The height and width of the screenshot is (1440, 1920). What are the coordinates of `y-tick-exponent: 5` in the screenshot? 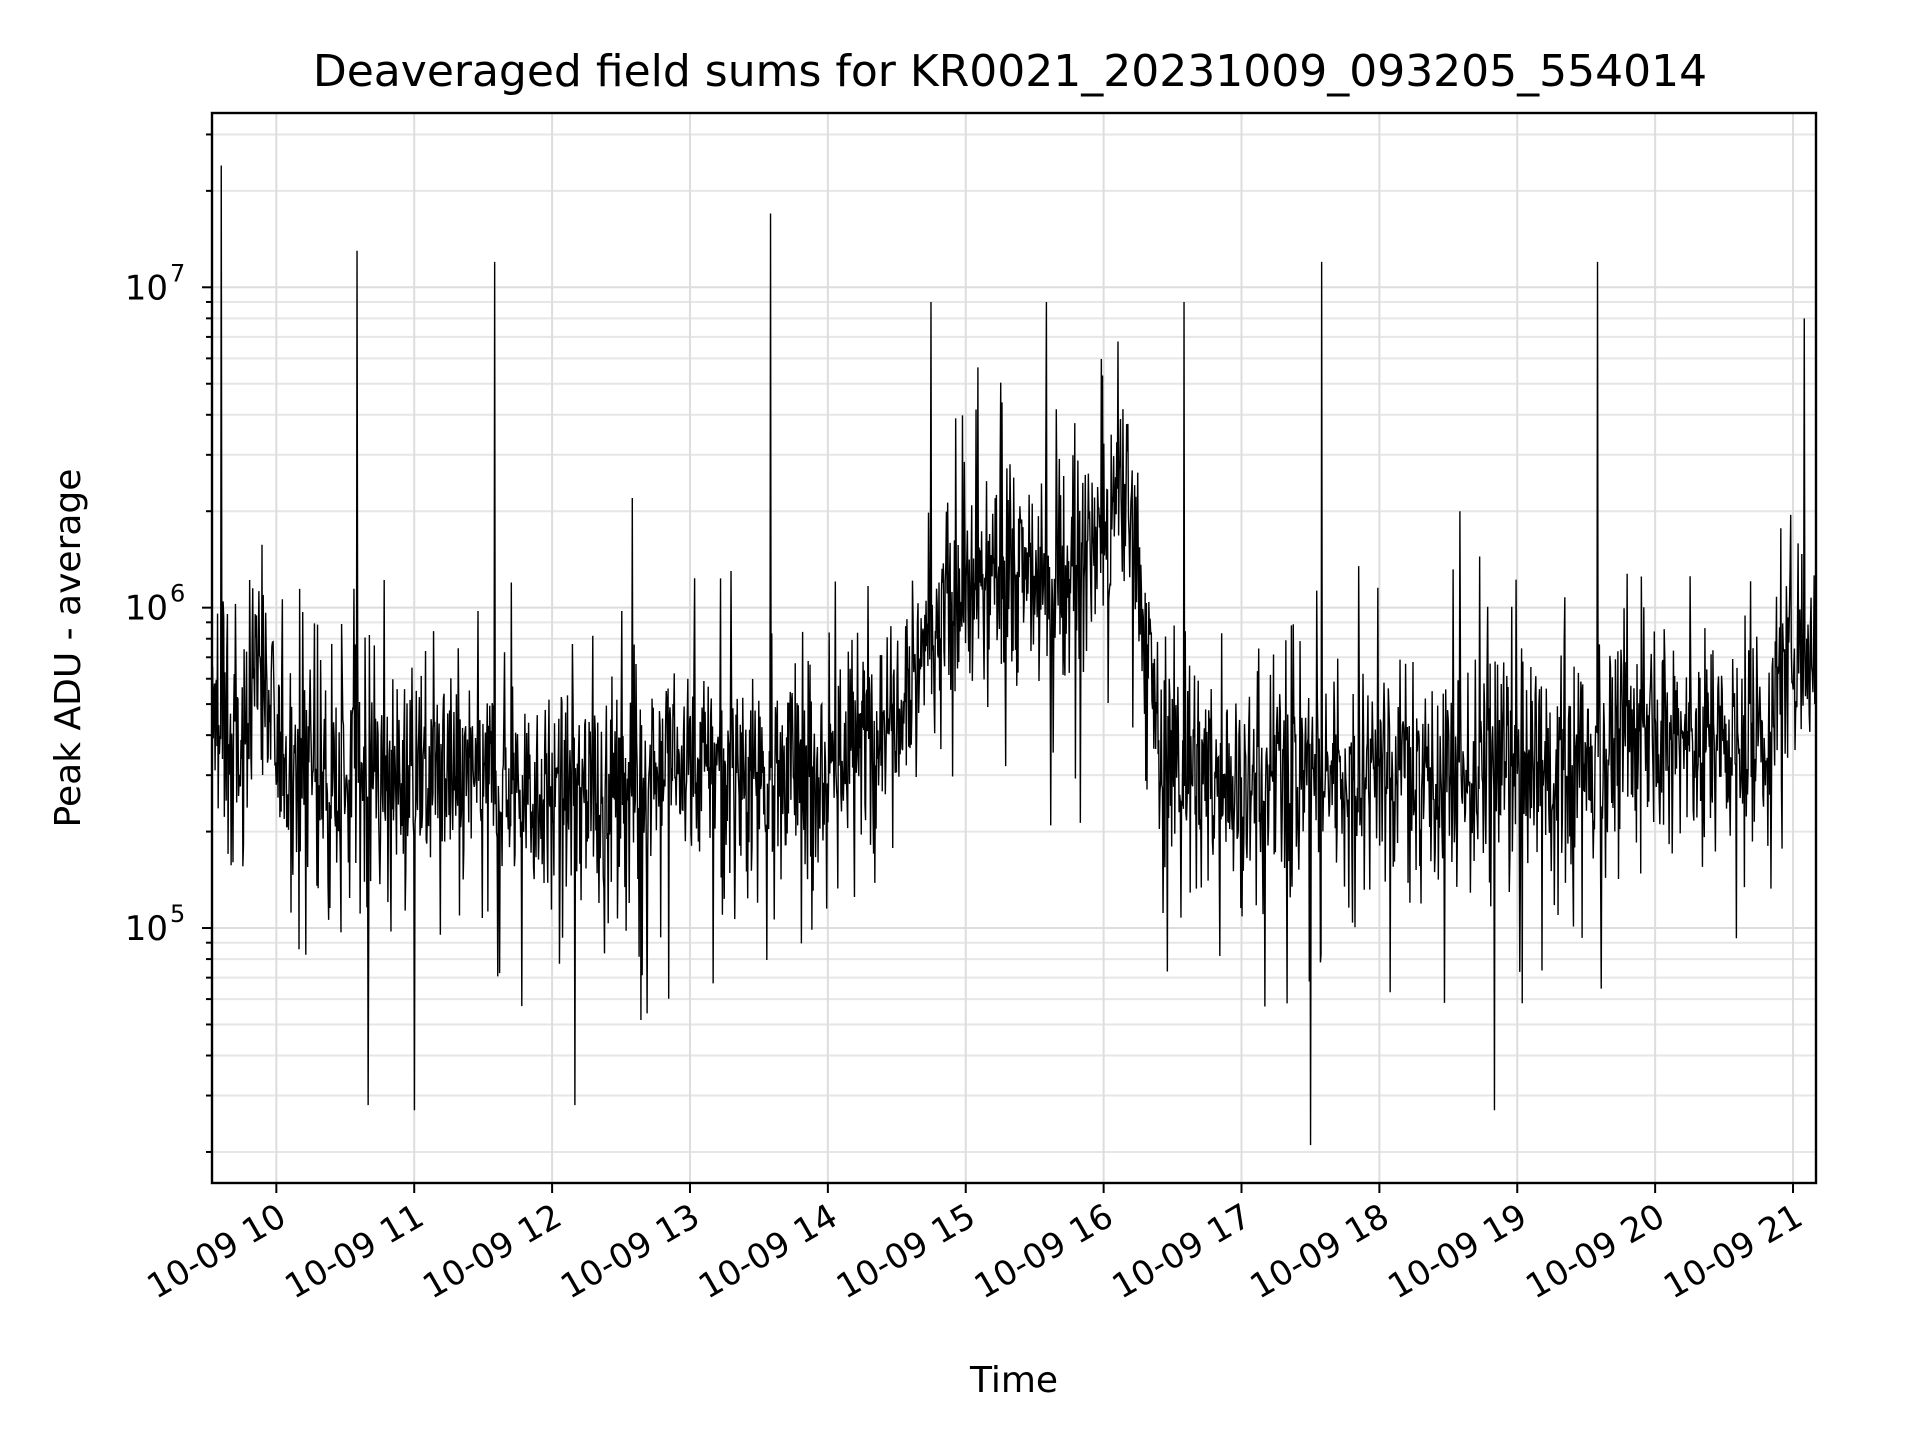 It's located at (177, 914).